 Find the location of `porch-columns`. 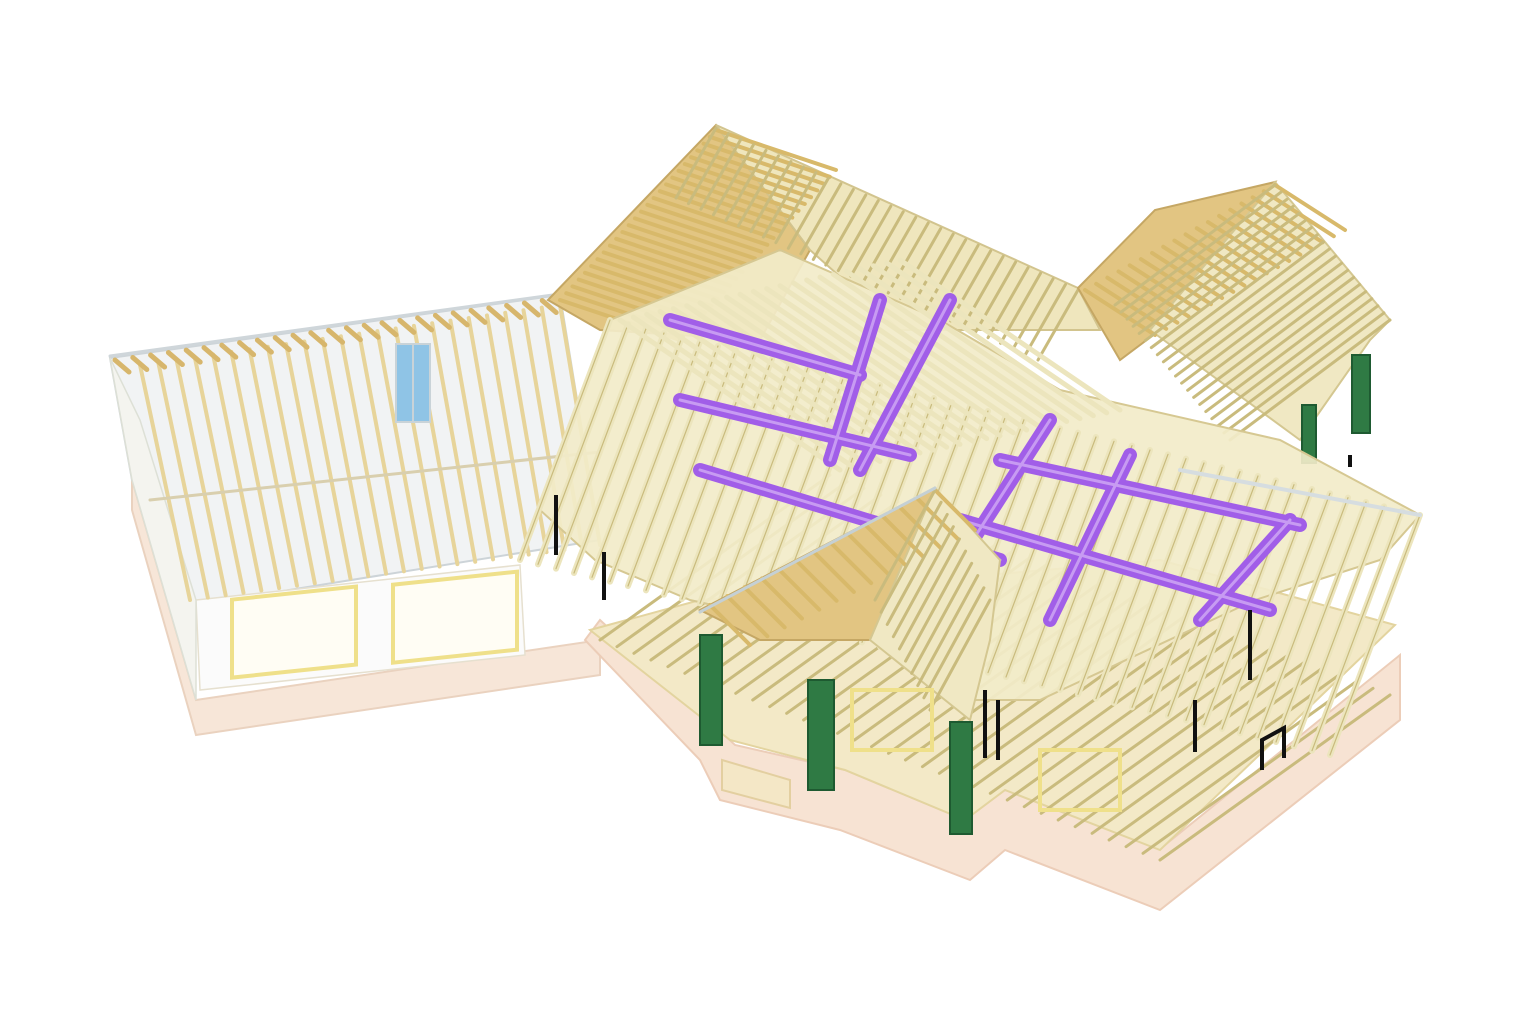

porch-columns is located at coordinates (836, 734).